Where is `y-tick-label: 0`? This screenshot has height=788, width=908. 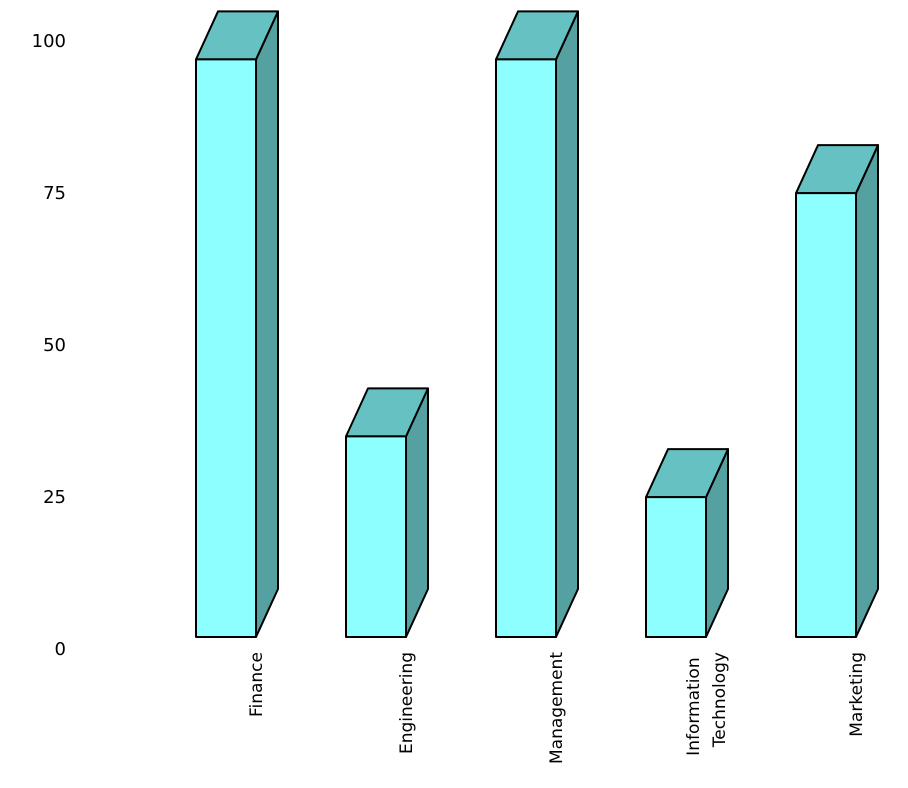
y-tick-label: 0 is located at coordinates (60, 649).